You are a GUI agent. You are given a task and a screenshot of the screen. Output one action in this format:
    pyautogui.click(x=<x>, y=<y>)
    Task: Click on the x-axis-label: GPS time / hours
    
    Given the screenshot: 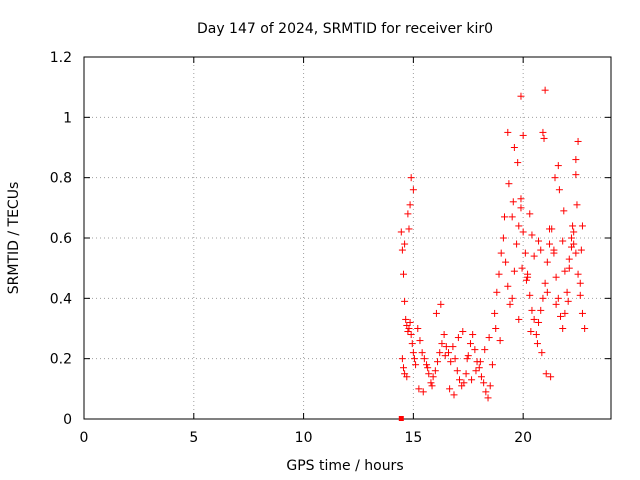 What is the action you would take?
    pyautogui.click(x=344, y=466)
    